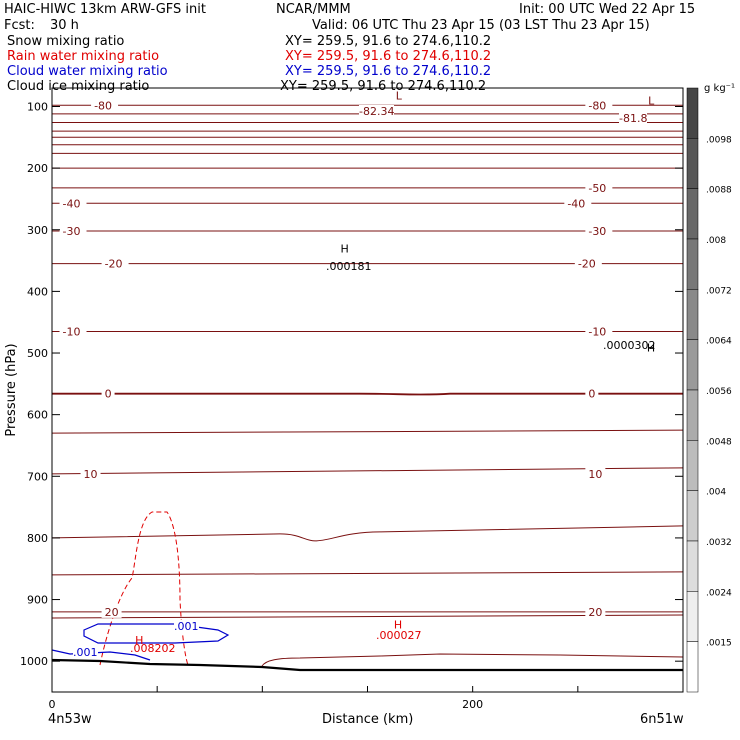 The height and width of the screenshot is (740, 740). Describe the element at coordinates (719, 392) in the screenshot. I see `colorbar-label: .0056` at that location.